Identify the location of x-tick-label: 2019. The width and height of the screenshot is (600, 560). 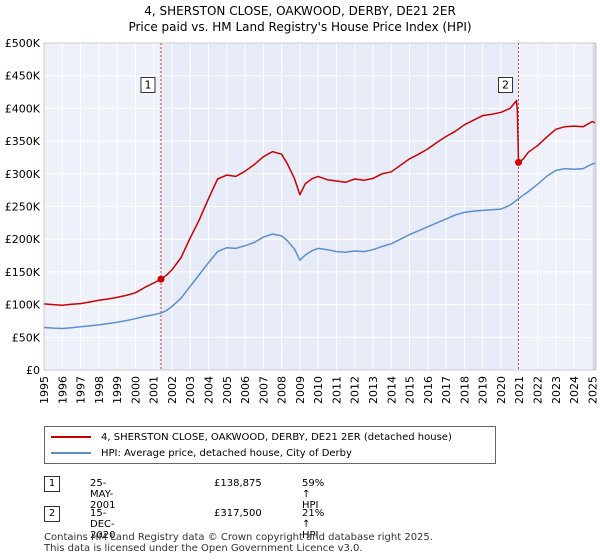
(483, 390).